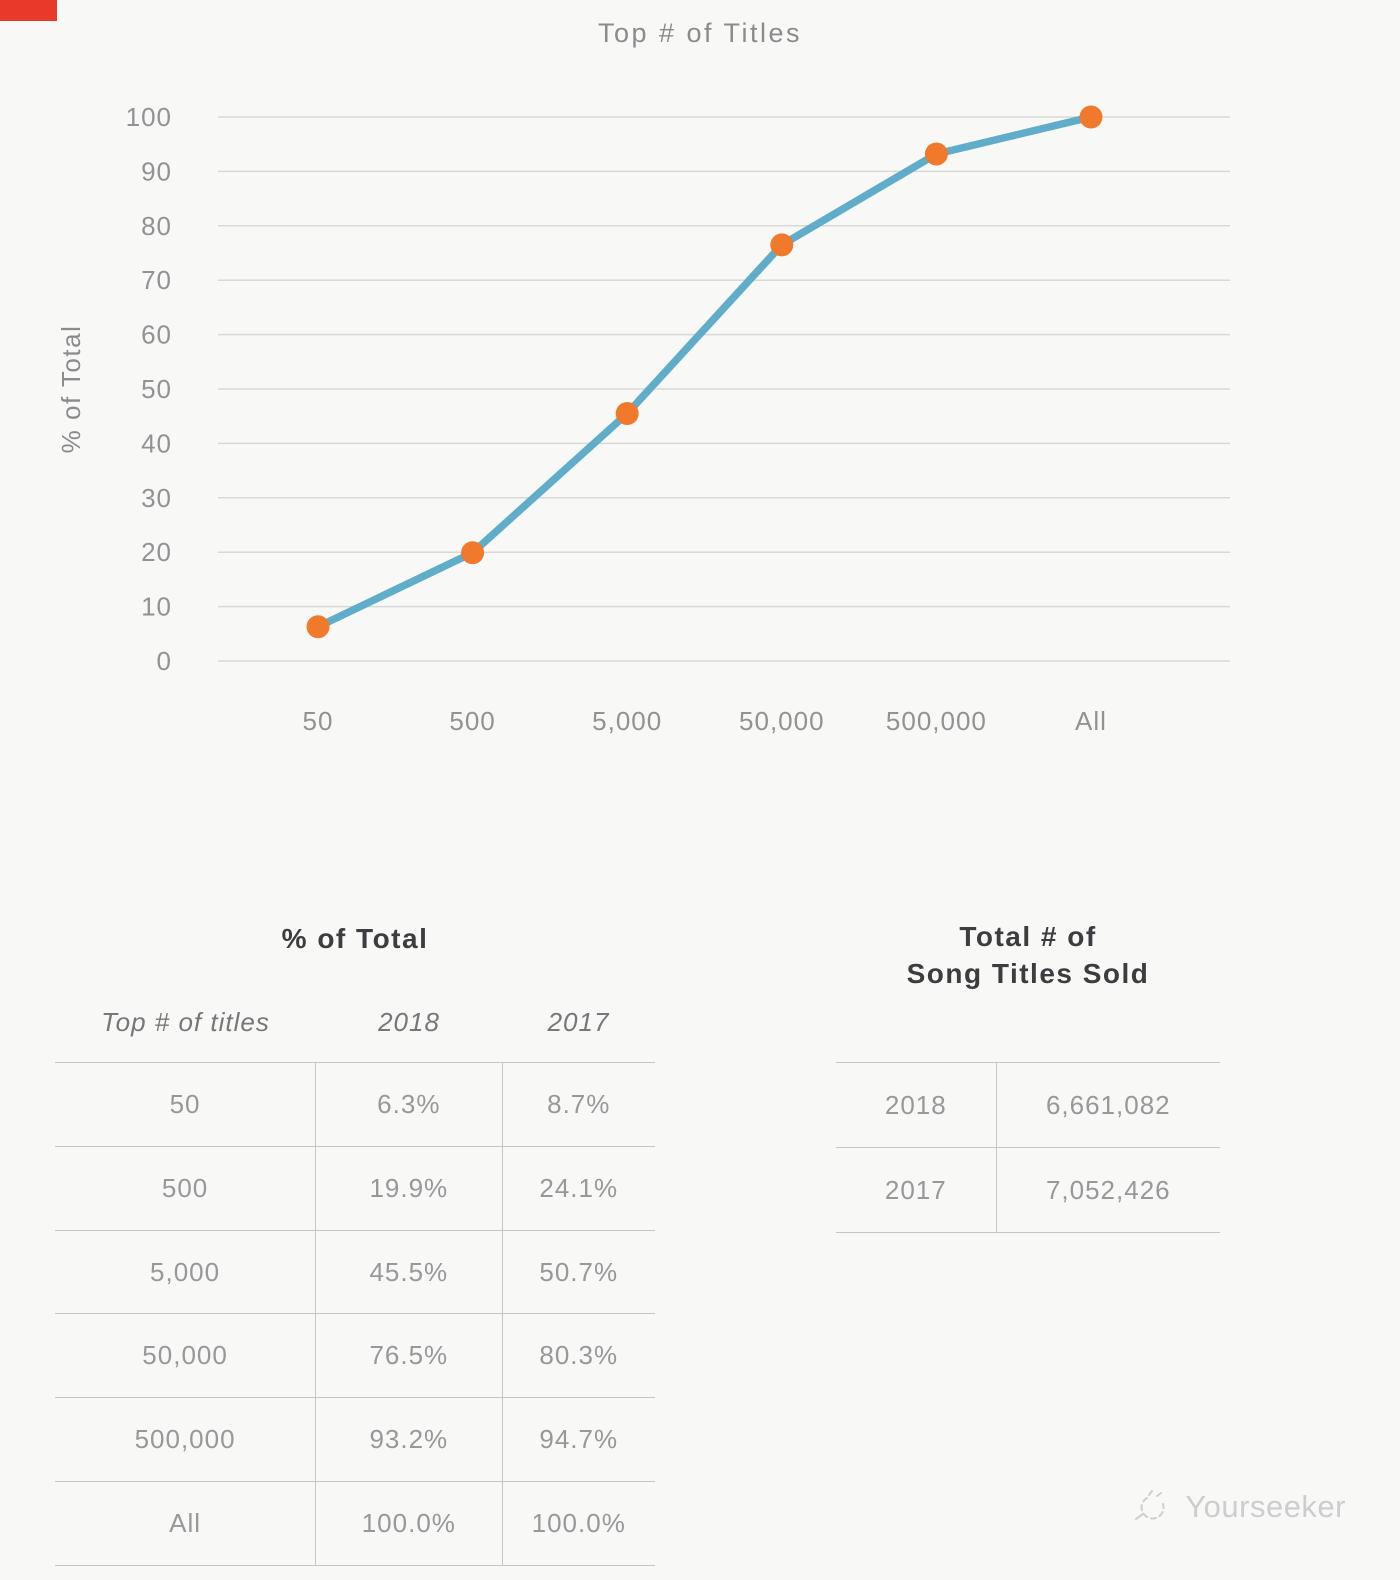 Image resolution: width=1400 pixels, height=1580 pixels. I want to click on table-row: All 100.0% 100.0%, so click(355, 1524).